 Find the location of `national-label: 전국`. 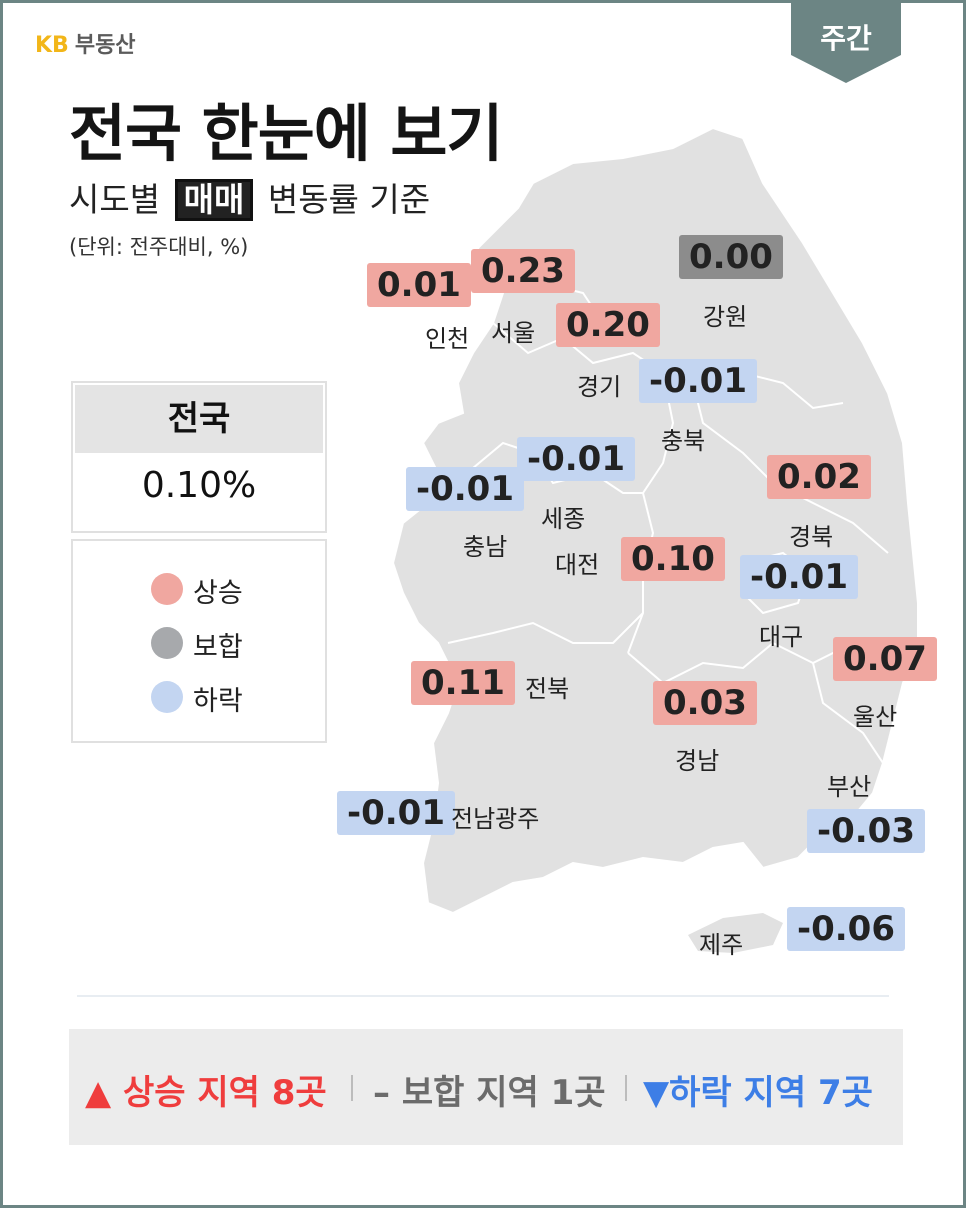

national-label: 전국 is located at coordinates (199, 419).